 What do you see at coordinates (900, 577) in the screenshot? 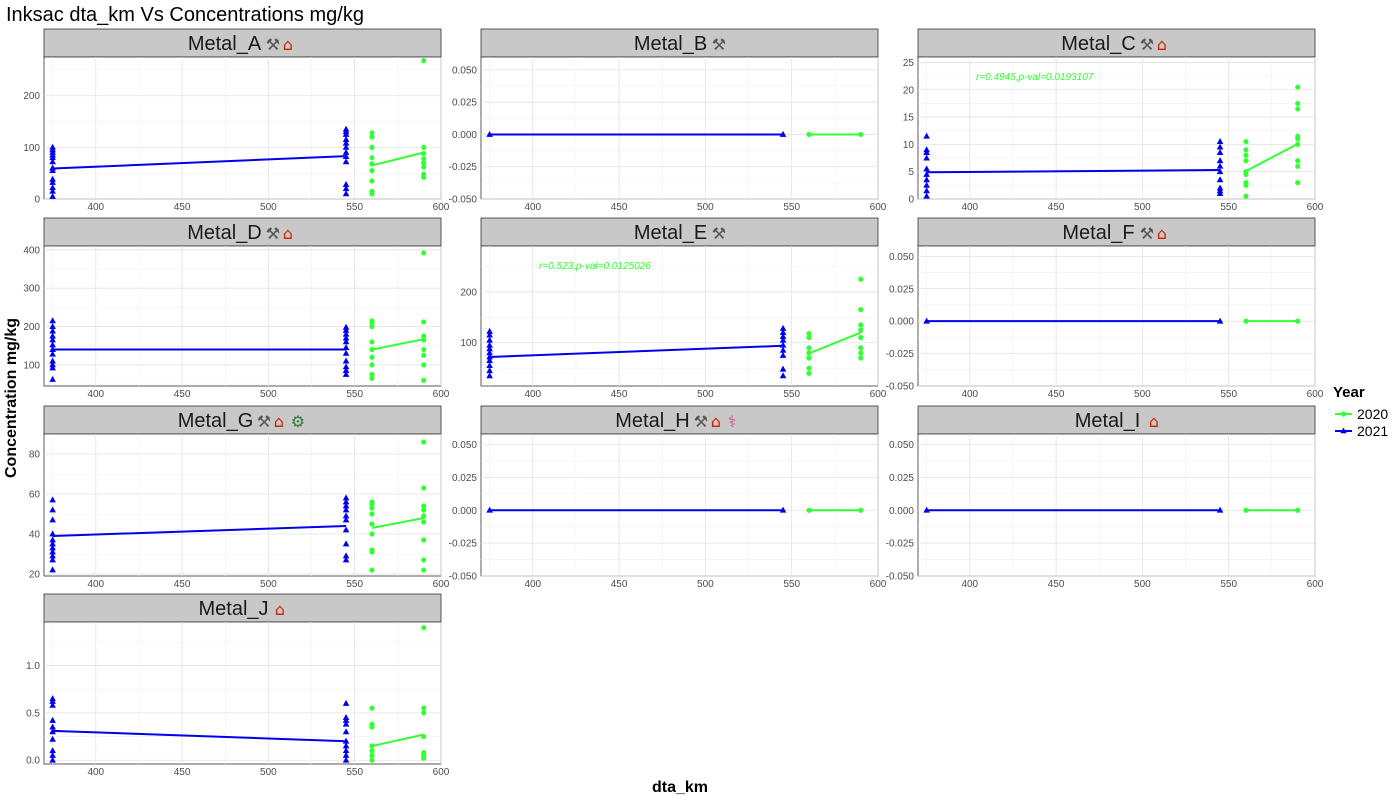
I see `y-tick-label: -0.050` at bounding box center [900, 577].